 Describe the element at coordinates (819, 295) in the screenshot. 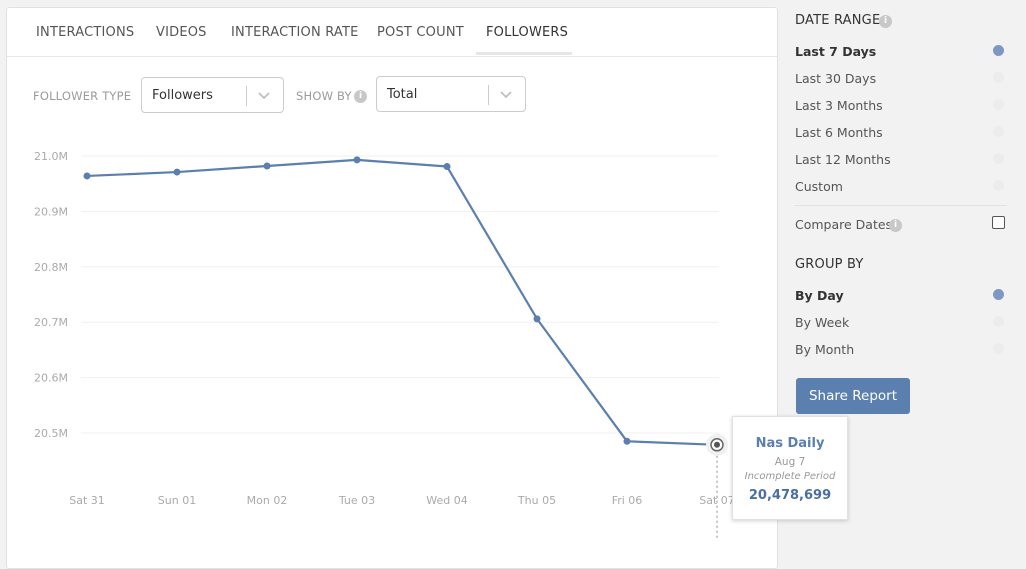

I see `group-by-day: By Day` at that location.